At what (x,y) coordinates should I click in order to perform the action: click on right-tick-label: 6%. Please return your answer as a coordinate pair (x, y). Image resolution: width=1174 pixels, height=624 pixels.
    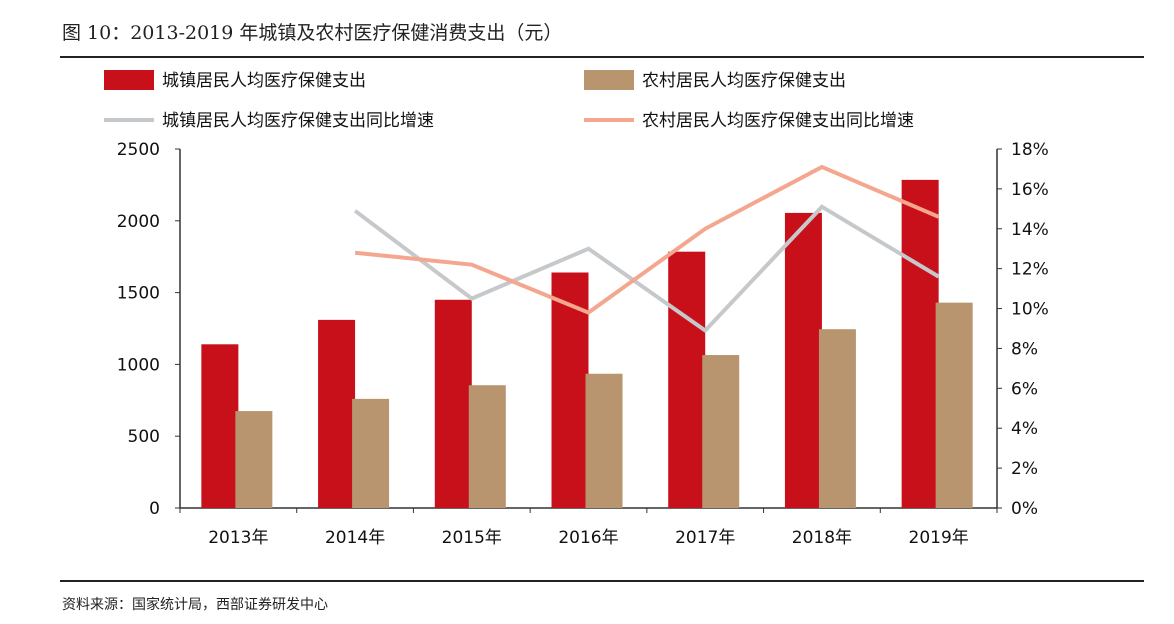
    Looking at the image, I should click on (1024, 389).